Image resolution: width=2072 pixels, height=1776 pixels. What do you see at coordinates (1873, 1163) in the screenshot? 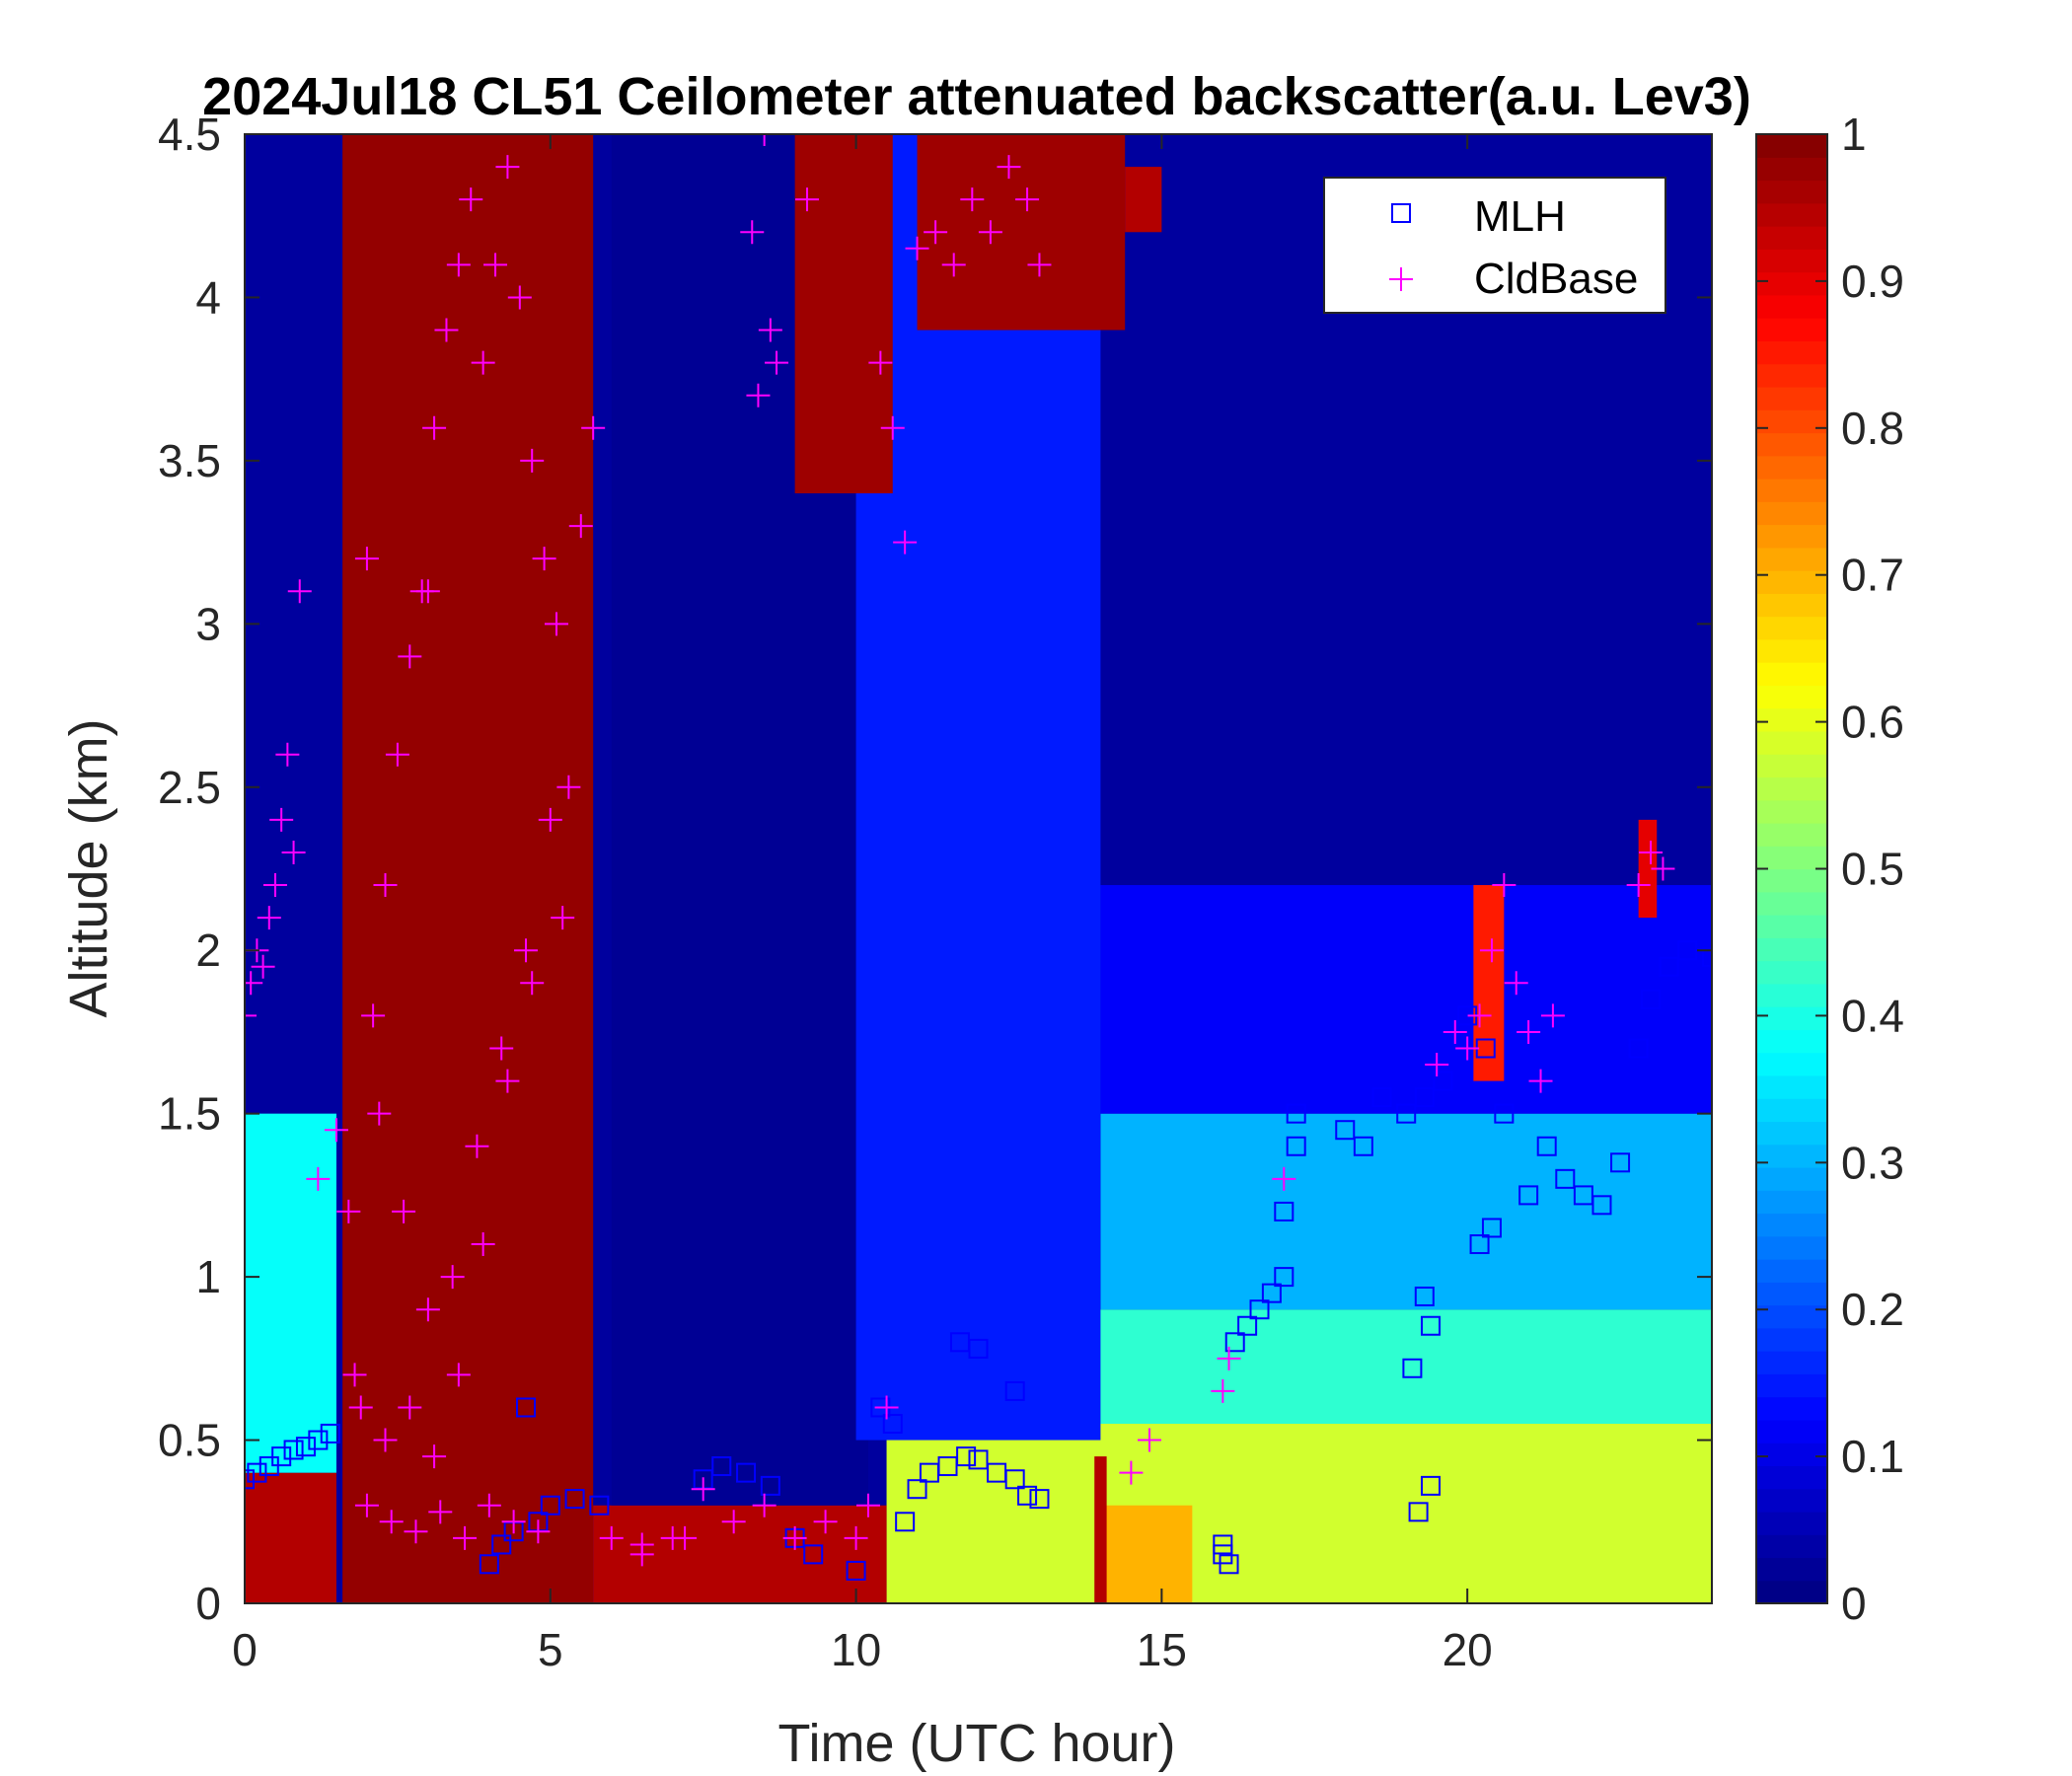
I see `colorbar-tick-label: 0.3` at bounding box center [1873, 1163].